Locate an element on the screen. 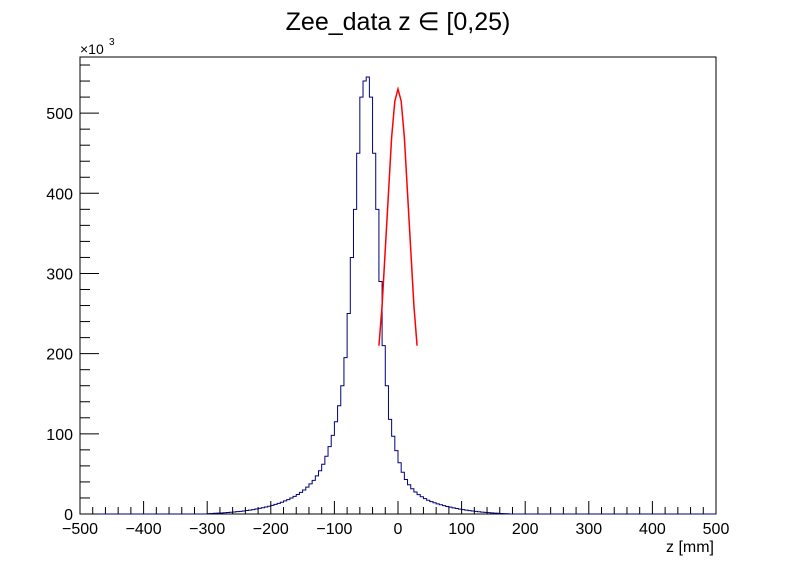  y-multiplier: ×10 3 is located at coordinates (97, 47).